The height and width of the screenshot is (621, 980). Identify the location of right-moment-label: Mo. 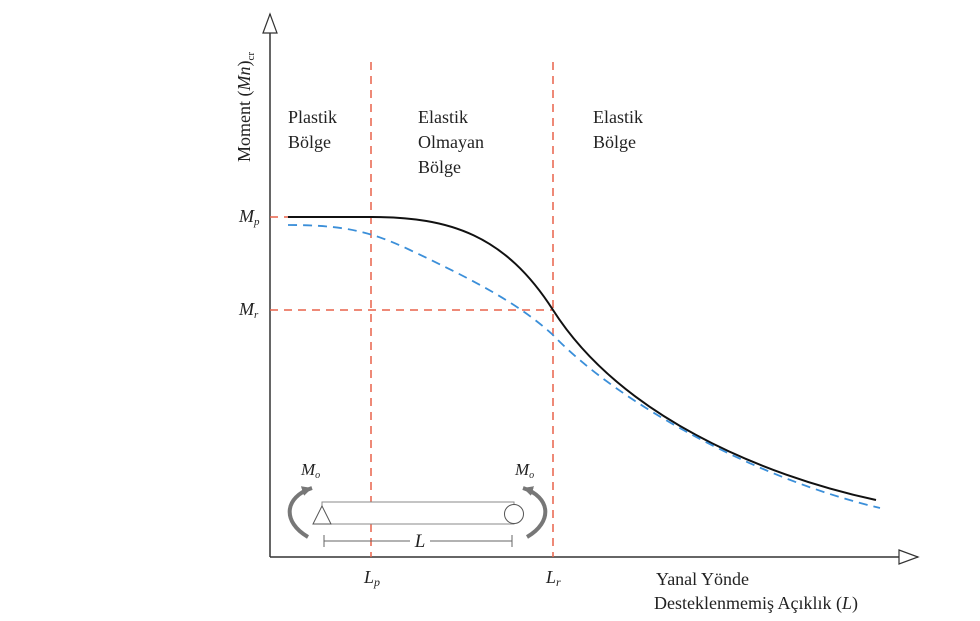
(524, 470).